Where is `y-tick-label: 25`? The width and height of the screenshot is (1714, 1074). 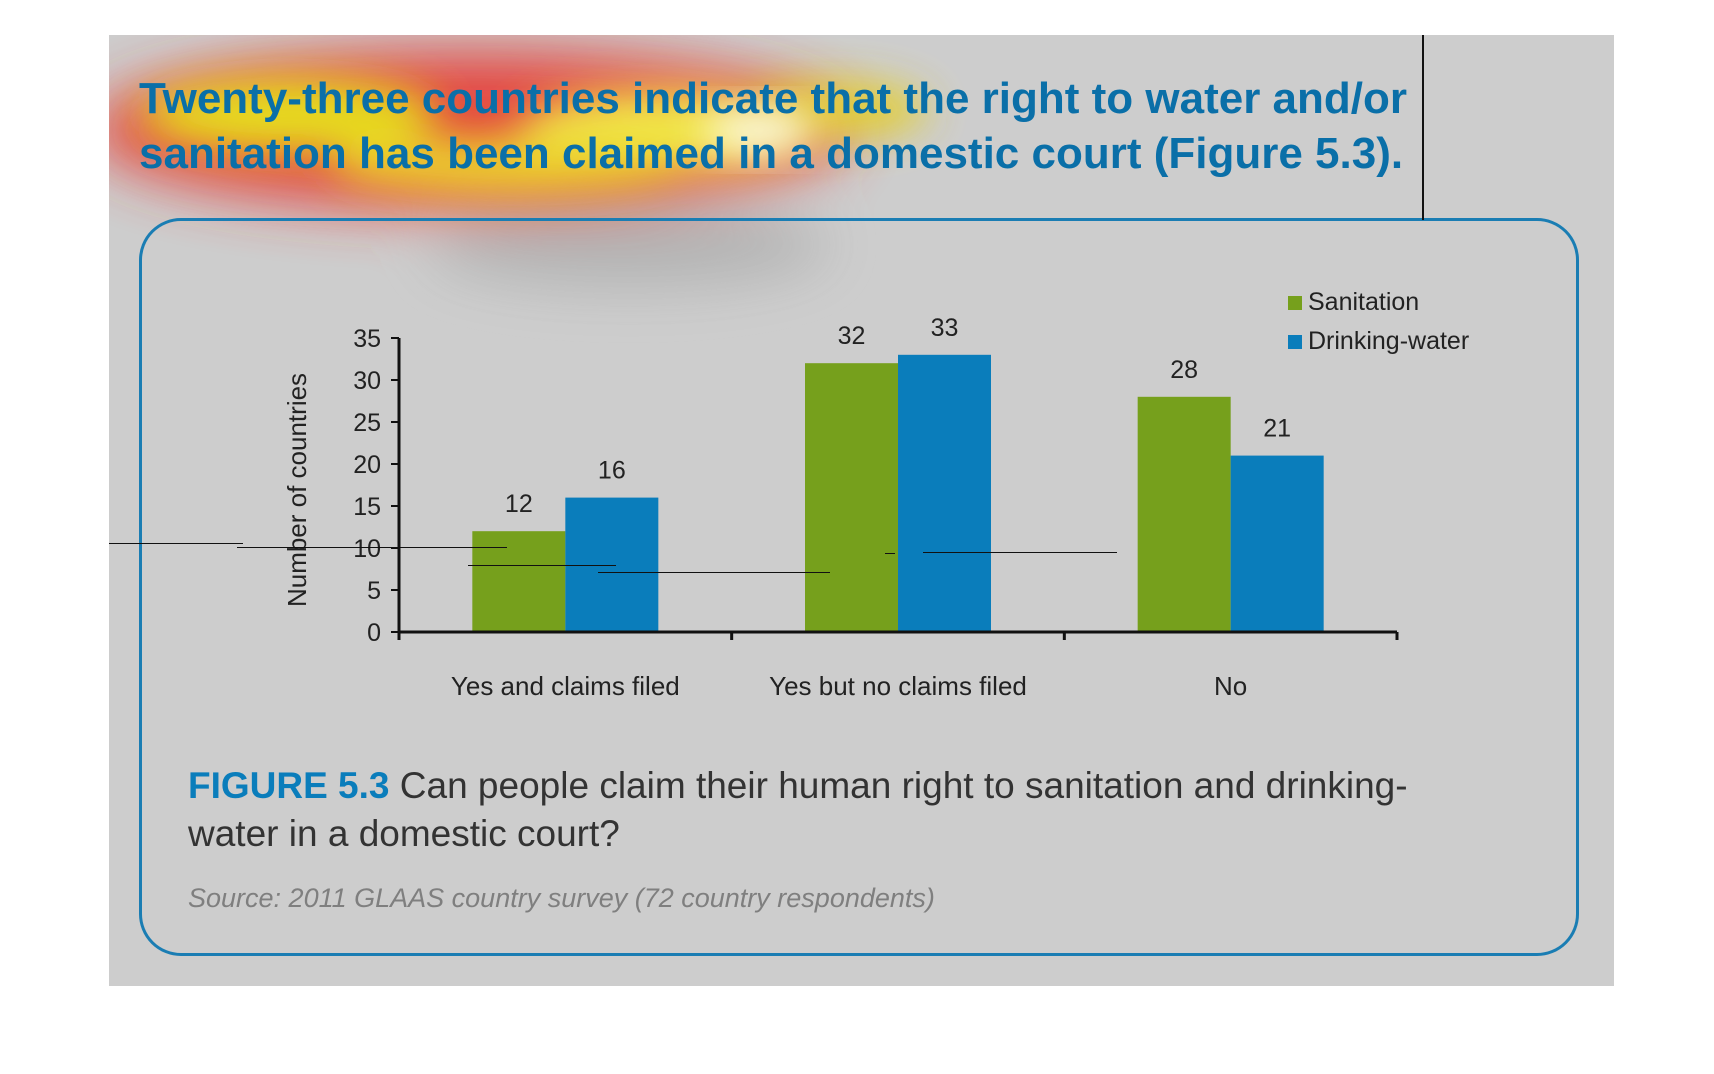 y-tick-label: 25 is located at coordinates (367, 423).